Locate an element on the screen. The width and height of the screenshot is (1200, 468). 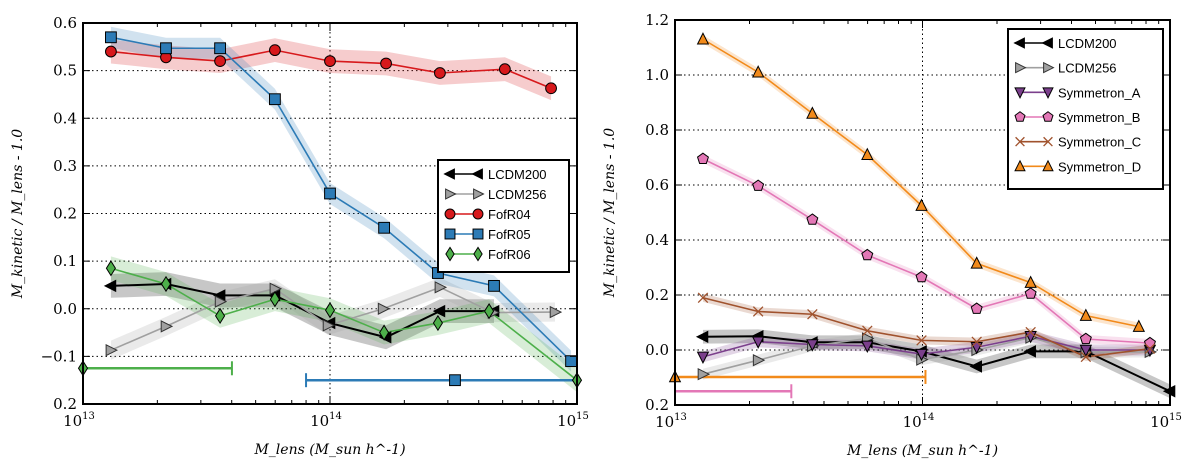
legend-item-fofr04: FofR04 is located at coordinates (487, 214).